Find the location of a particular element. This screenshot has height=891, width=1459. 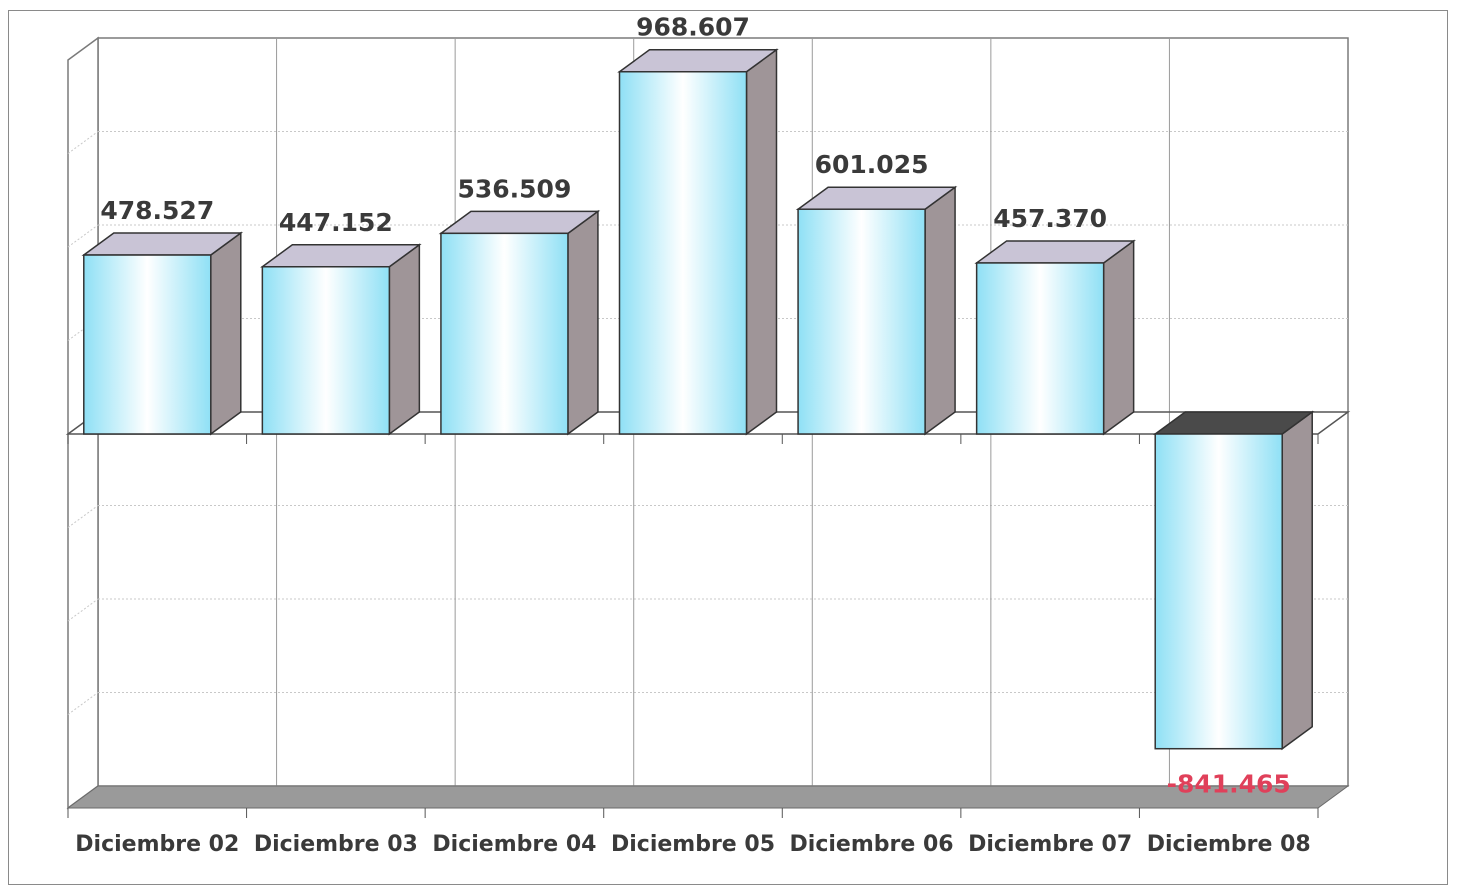

bar-value-label: 601.025 is located at coordinates (872, 164).